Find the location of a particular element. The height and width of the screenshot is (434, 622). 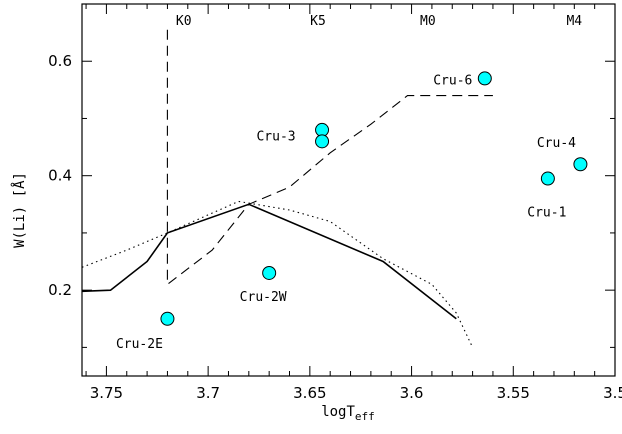

y-axis-label: W(Li) [Å] is located at coordinates (19, 210).